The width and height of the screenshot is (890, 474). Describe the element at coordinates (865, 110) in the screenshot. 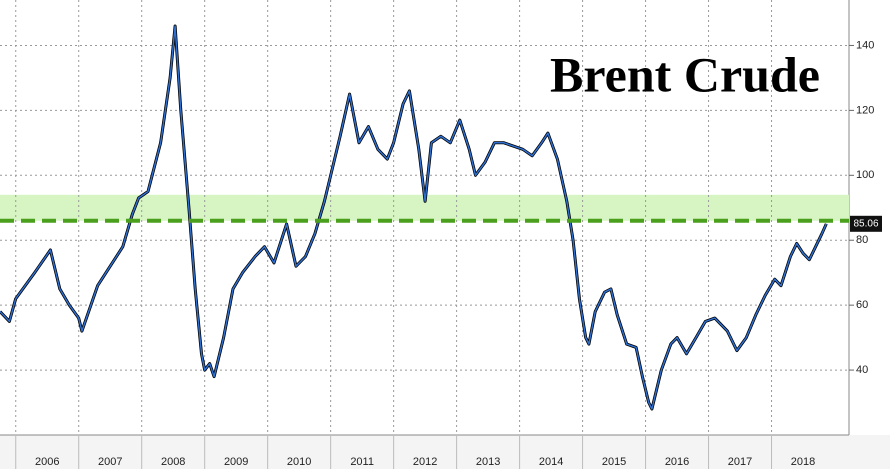

I see `y-tick-label: 120` at that location.